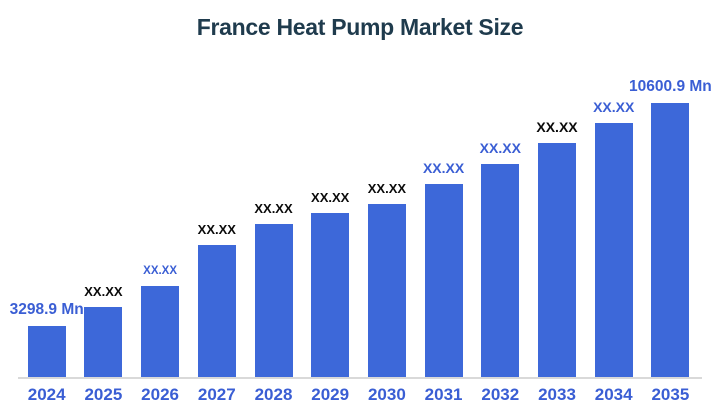  What do you see at coordinates (670, 240) in the screenshot?
I see `bar-2035` at bounding box center [670, 240].